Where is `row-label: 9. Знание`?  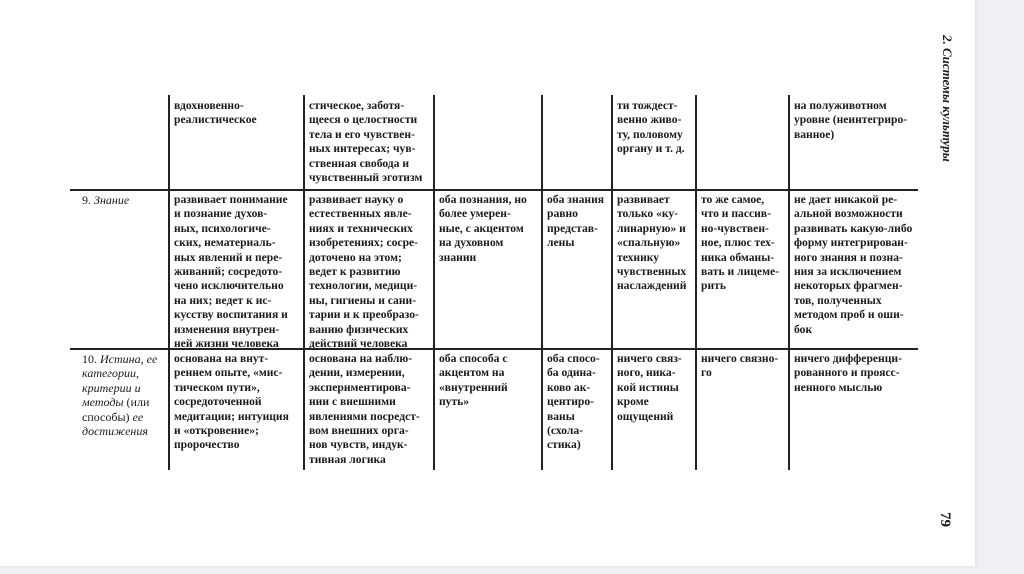
row-label: 9. Знание is located at coordinates (103, 200).